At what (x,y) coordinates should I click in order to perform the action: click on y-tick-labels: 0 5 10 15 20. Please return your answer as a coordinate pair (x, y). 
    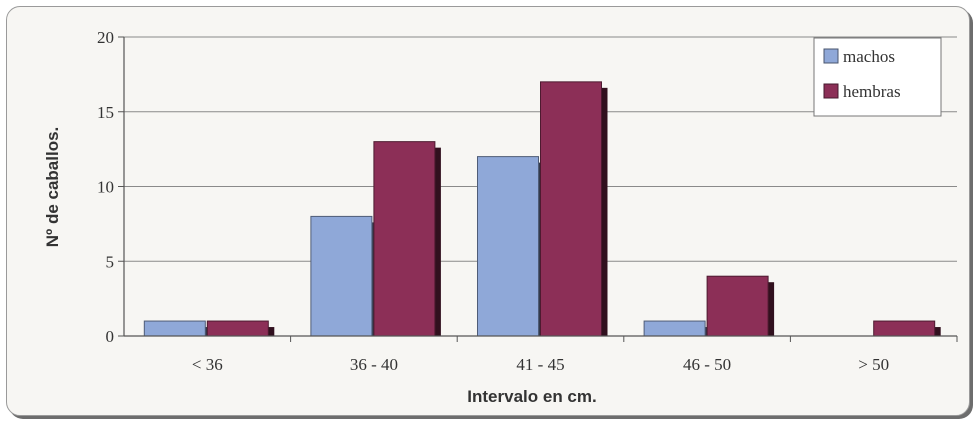
    Looking at the image, I should click on (105, 187).